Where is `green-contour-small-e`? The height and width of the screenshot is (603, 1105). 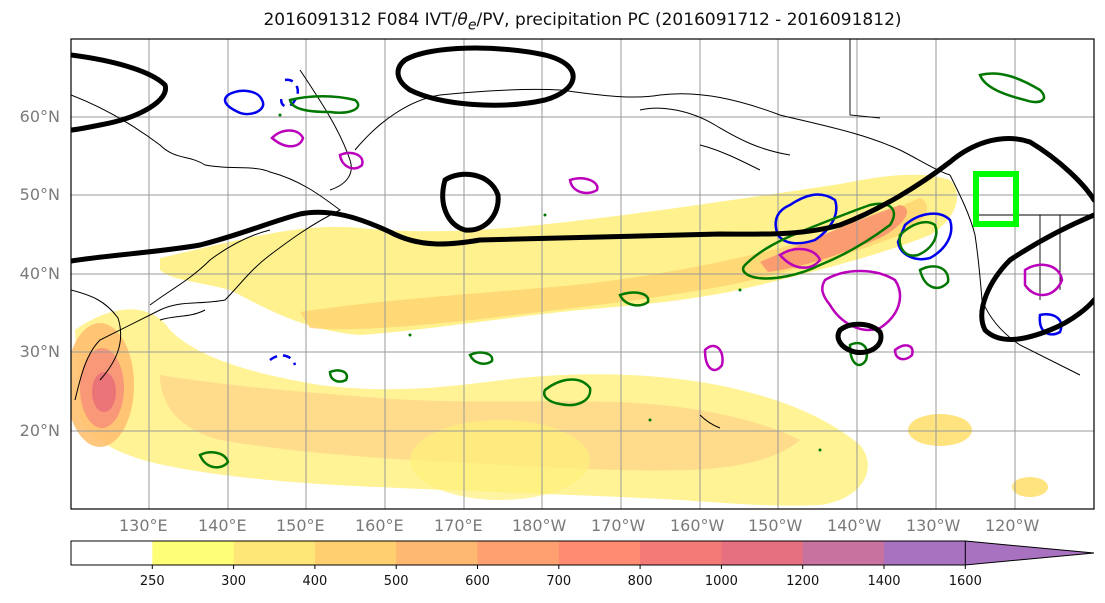
green-contour-small-e is located at coordinates (481, 358).